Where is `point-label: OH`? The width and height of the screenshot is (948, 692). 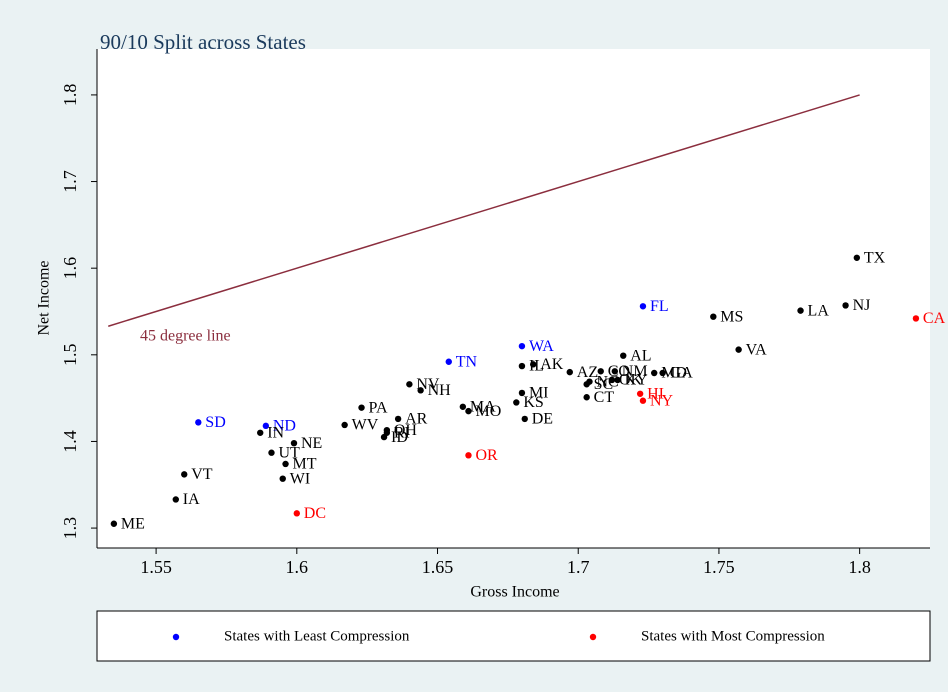 point-label: OH is located at coordinates (406, 430).